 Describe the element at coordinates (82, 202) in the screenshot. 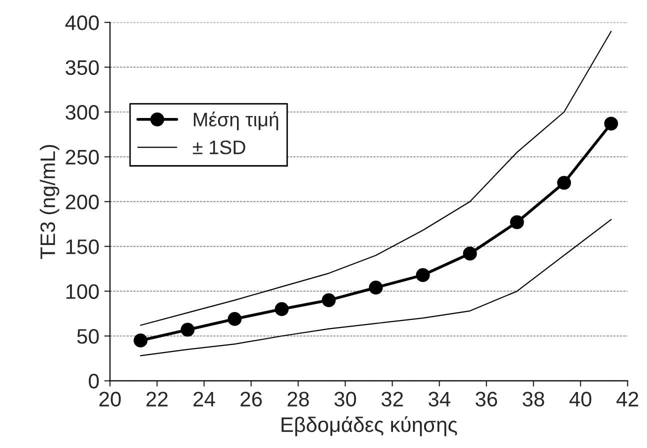

I see `y-tick-label: 200` at that location.